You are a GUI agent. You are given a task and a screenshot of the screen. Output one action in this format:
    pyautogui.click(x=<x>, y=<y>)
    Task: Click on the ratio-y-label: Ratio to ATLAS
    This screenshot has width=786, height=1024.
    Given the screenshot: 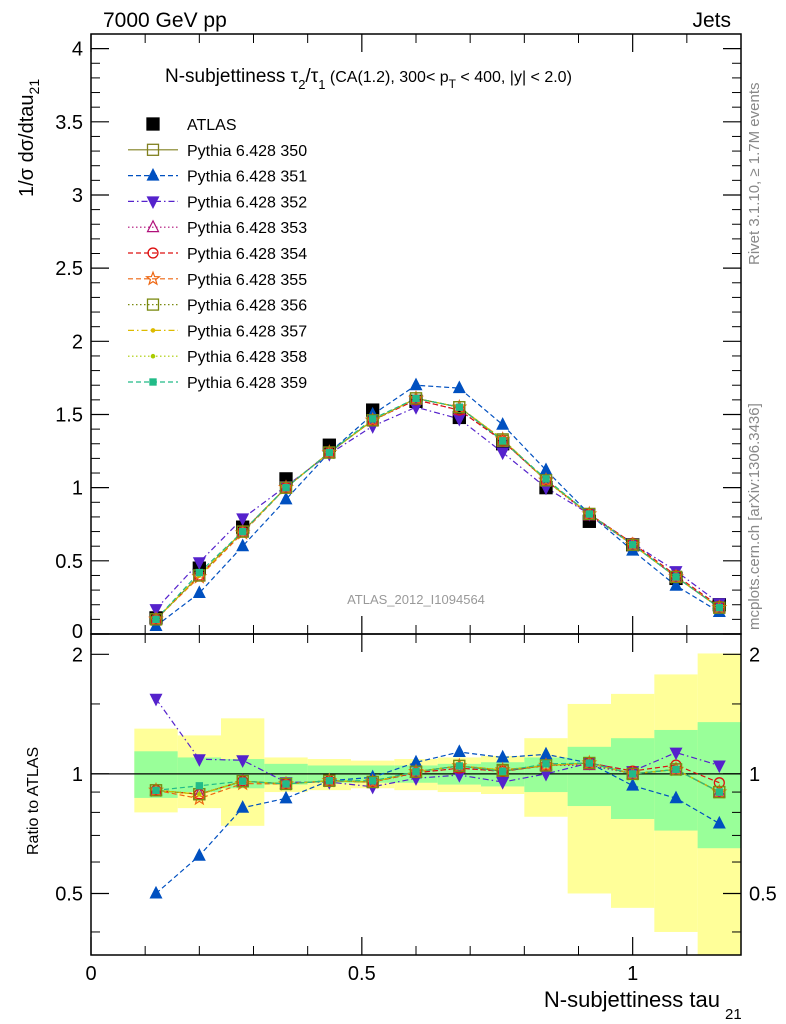 What is the action you would take?
    pyautogui.click(x=33, y=801)
    